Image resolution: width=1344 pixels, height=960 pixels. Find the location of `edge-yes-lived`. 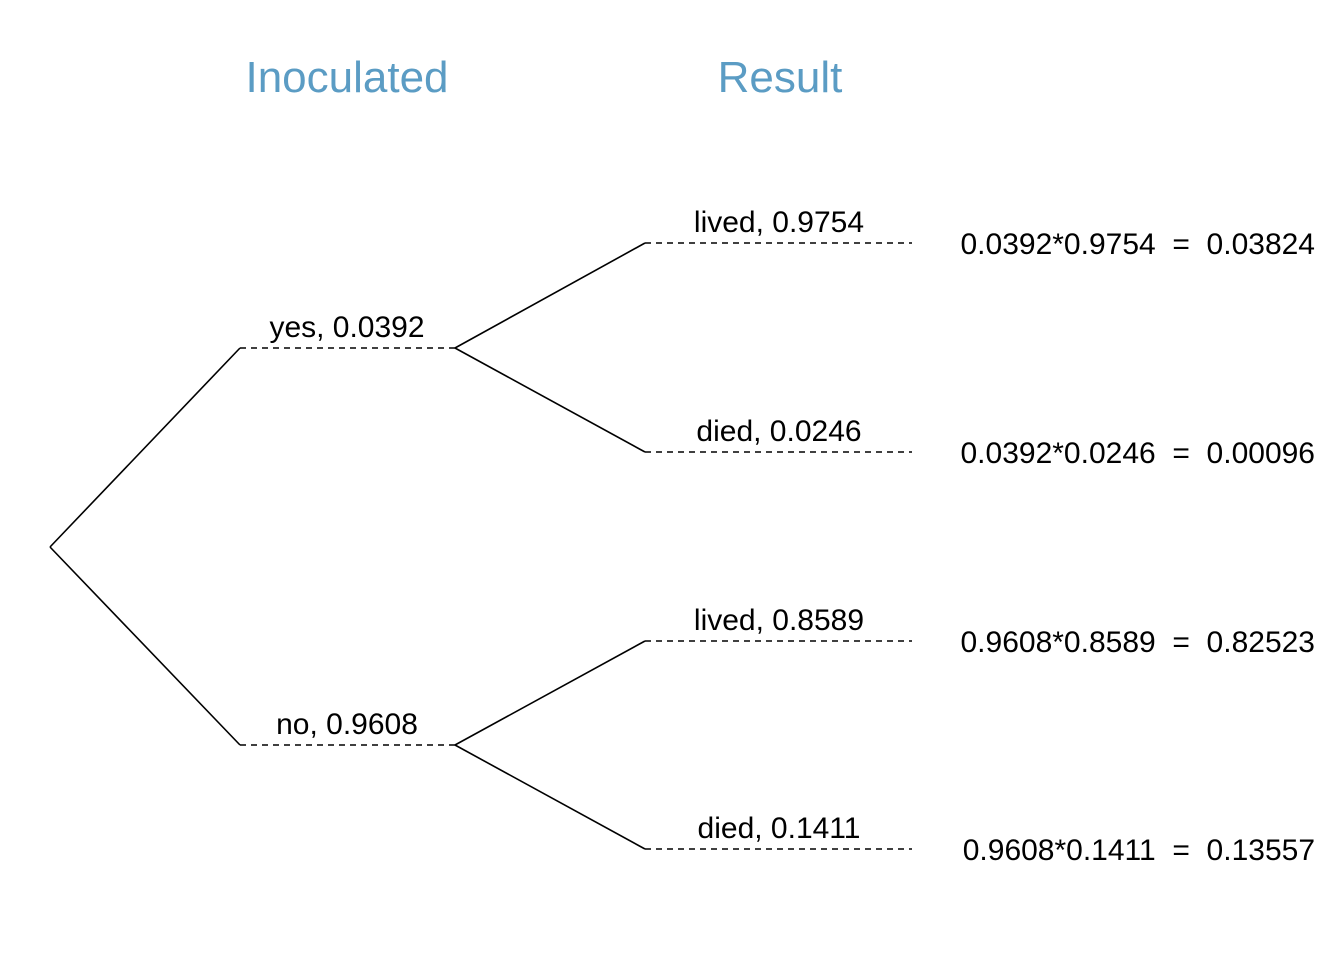

edge-yes-lived is located at coordinates (550, 295).